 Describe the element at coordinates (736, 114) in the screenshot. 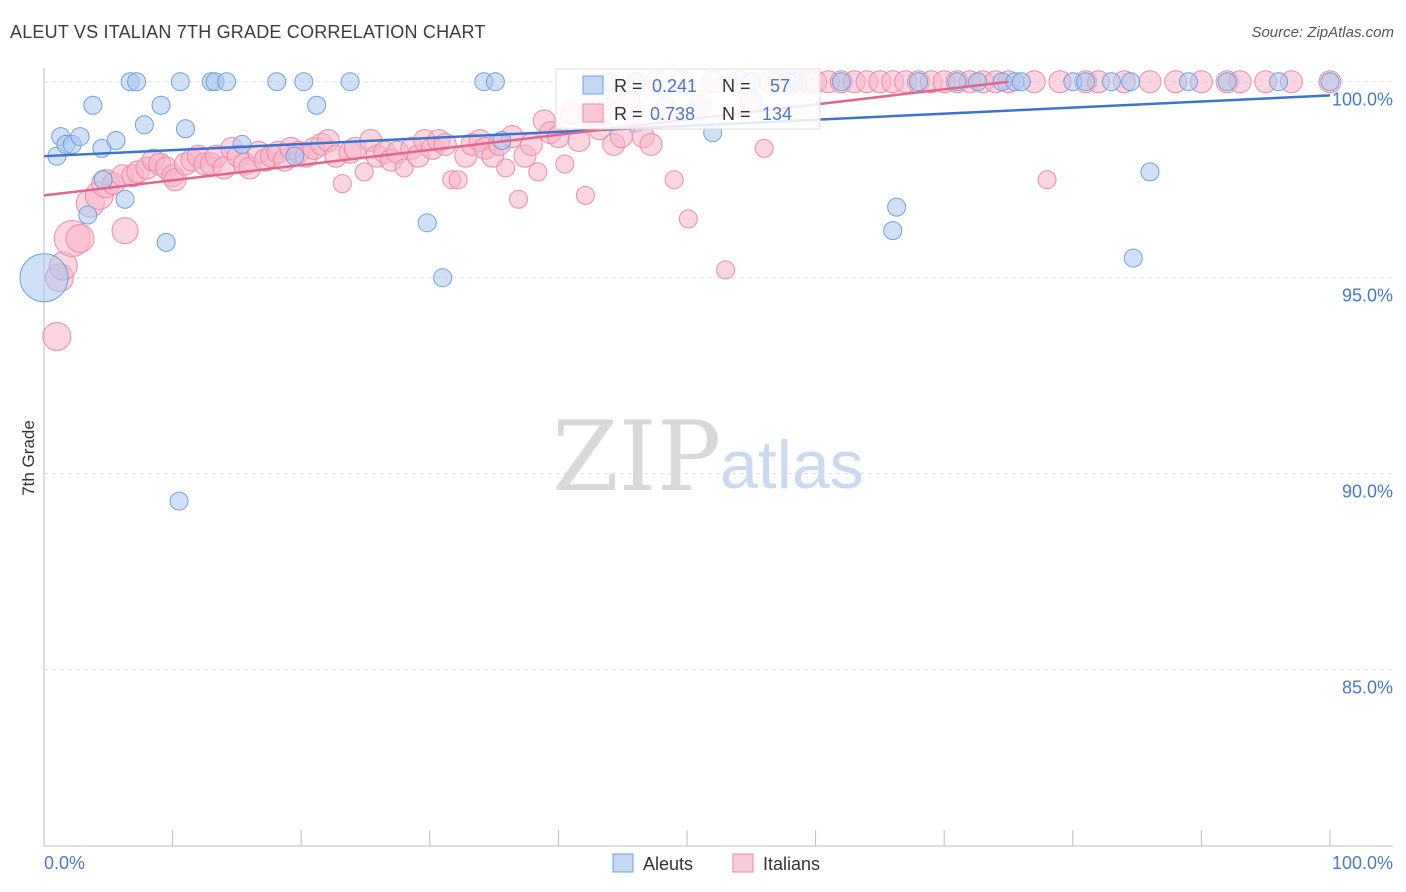

I see `legend-n-label-italians: N =` at that location.